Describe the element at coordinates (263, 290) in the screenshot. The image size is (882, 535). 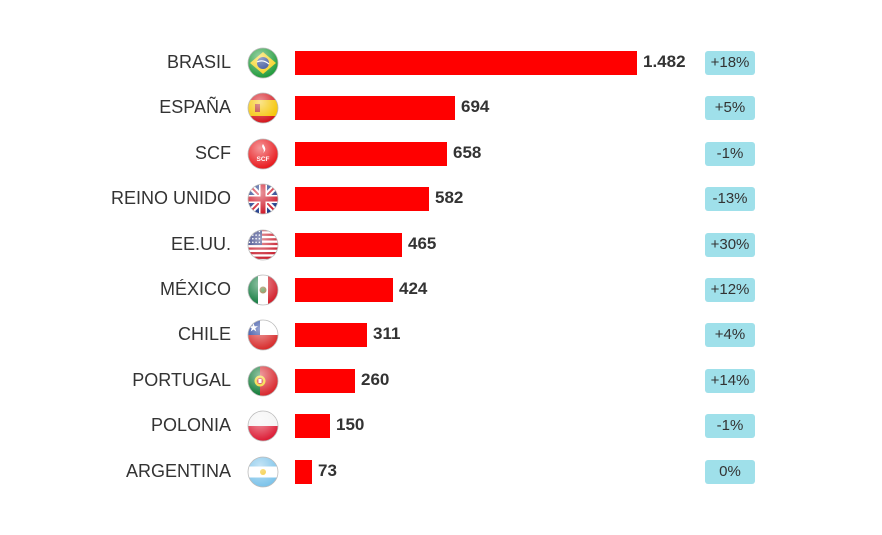
I see `mexico-flag-icon` at that location.